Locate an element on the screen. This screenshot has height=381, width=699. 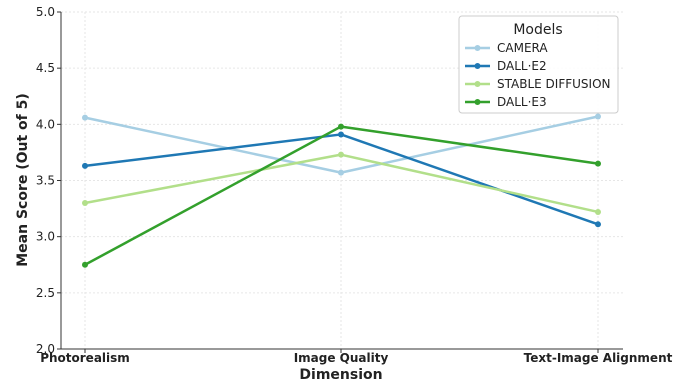
y-ticks: 2.0 2.5 3.0 3.5 4.0 4.5 5.0 is located at coordinates (48, 180).